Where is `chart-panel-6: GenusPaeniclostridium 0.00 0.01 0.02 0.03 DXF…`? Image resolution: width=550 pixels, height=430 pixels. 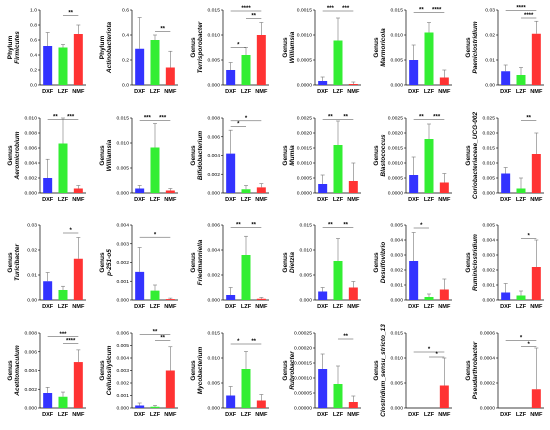 chart-panel-6: GenusPaeniclostridium 0.00 0.01 0.02 0.03 DXF… is located at coordinates (504, 54).